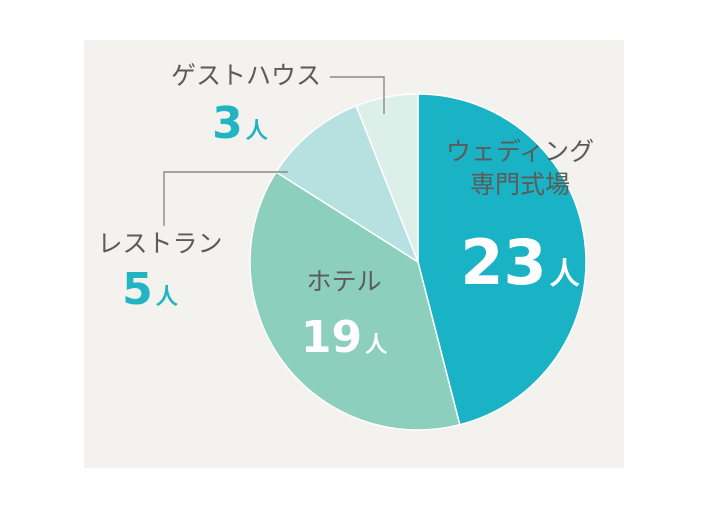 The width and height of the screenshot is (720, 509). What do you see at coordinates (387, 178) in the screenshot?
I see `slice-guesthouse` at bounding box center [387, 178].